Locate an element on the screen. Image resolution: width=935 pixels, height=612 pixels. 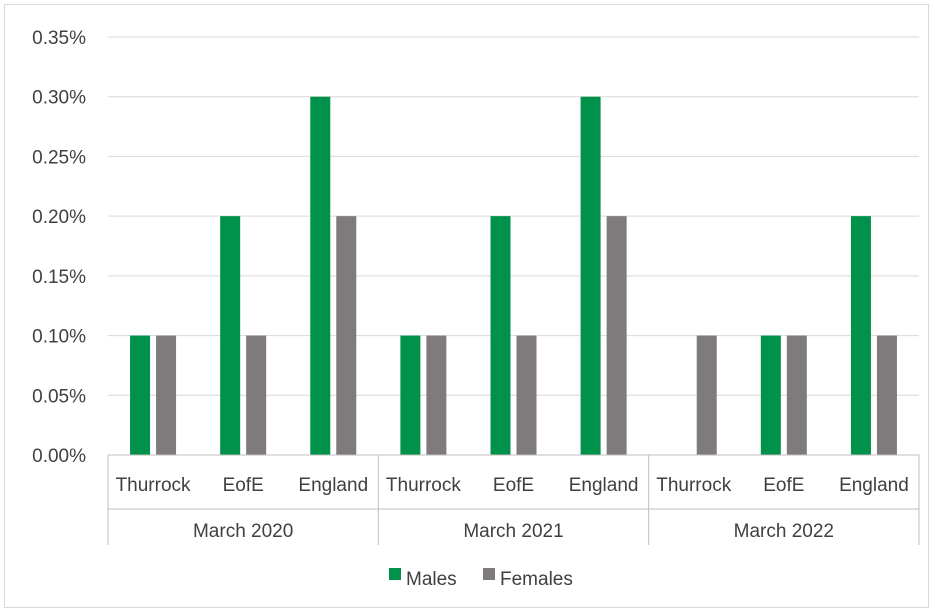
y-tick-label: 0.00% is located at coordinates (59, 456).